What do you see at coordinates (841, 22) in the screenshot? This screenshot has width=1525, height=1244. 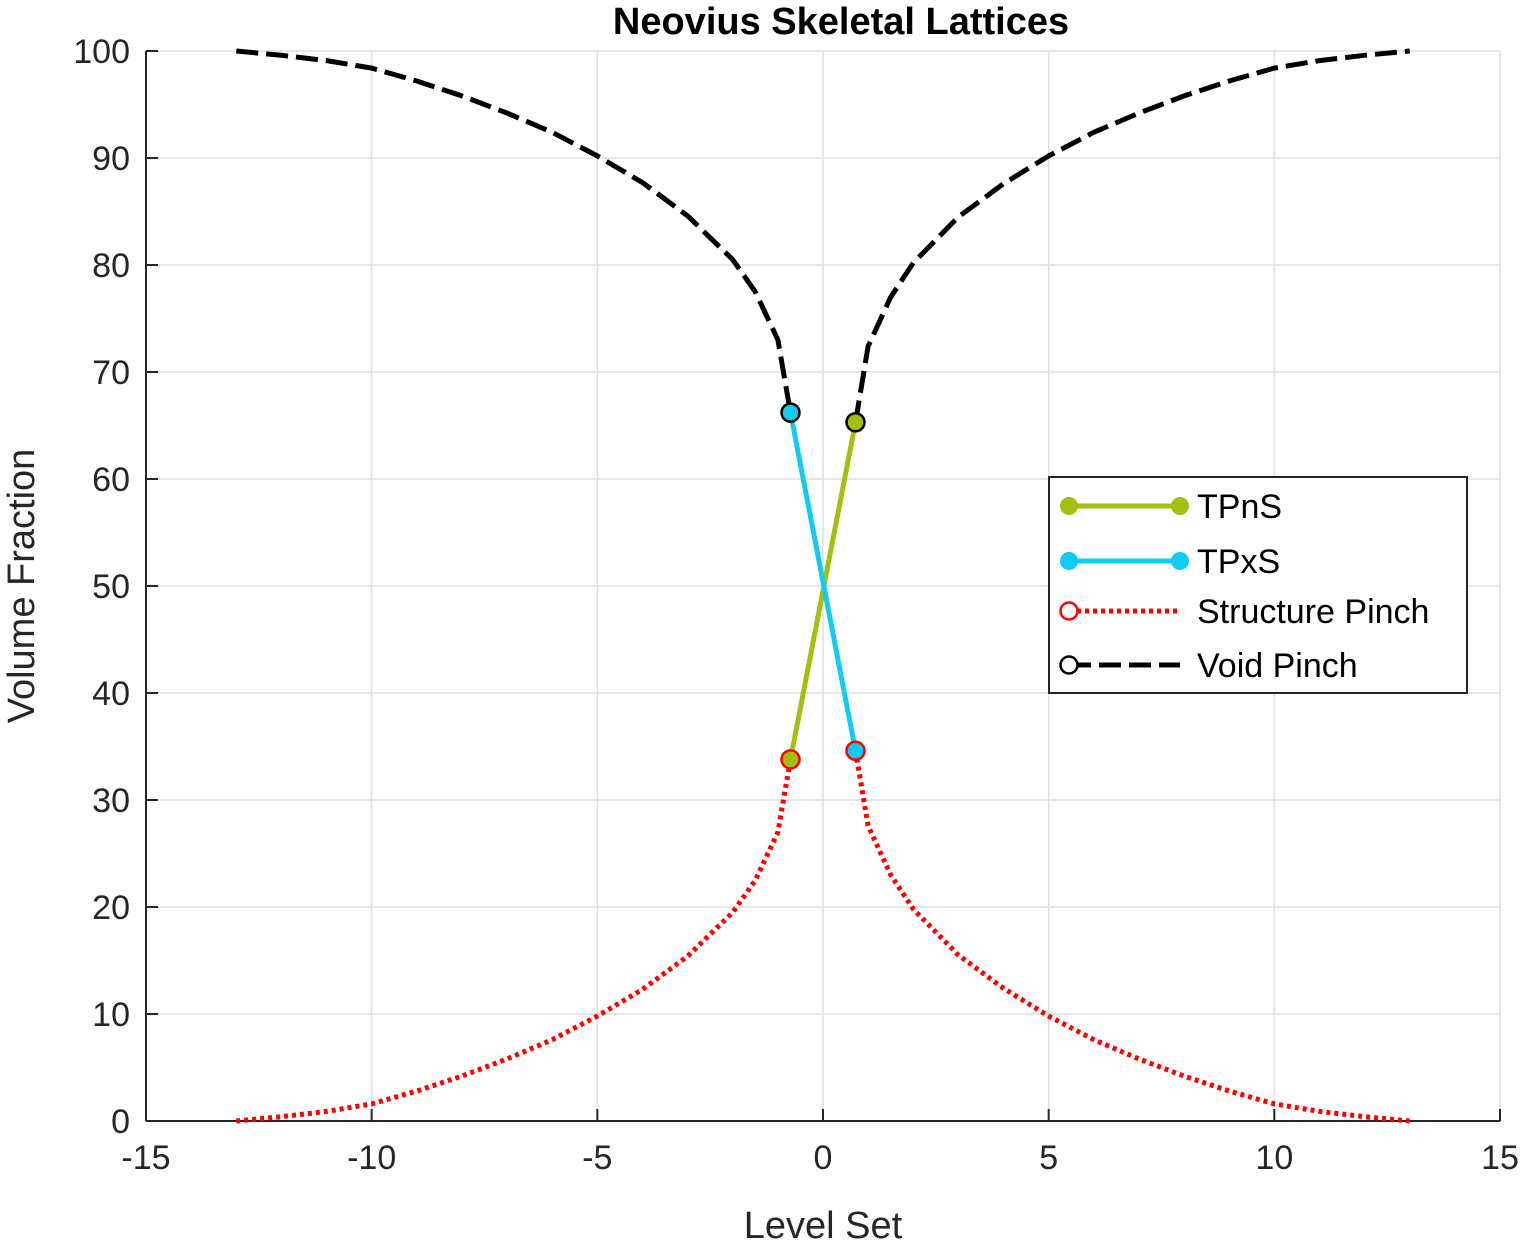 I see `chart-title: Neovius Skeletal Lattices` at bounding box center [841, 22].